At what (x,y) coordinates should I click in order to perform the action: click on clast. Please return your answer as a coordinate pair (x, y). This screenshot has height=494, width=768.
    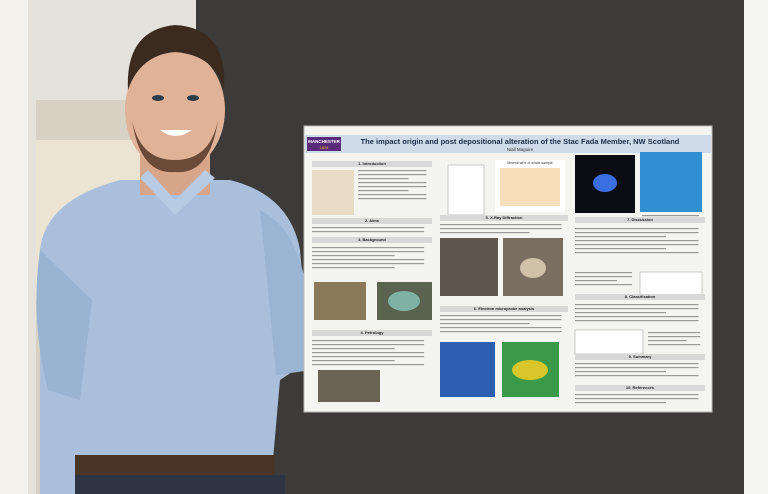
    Looking at the image, I should click on (533, 268).